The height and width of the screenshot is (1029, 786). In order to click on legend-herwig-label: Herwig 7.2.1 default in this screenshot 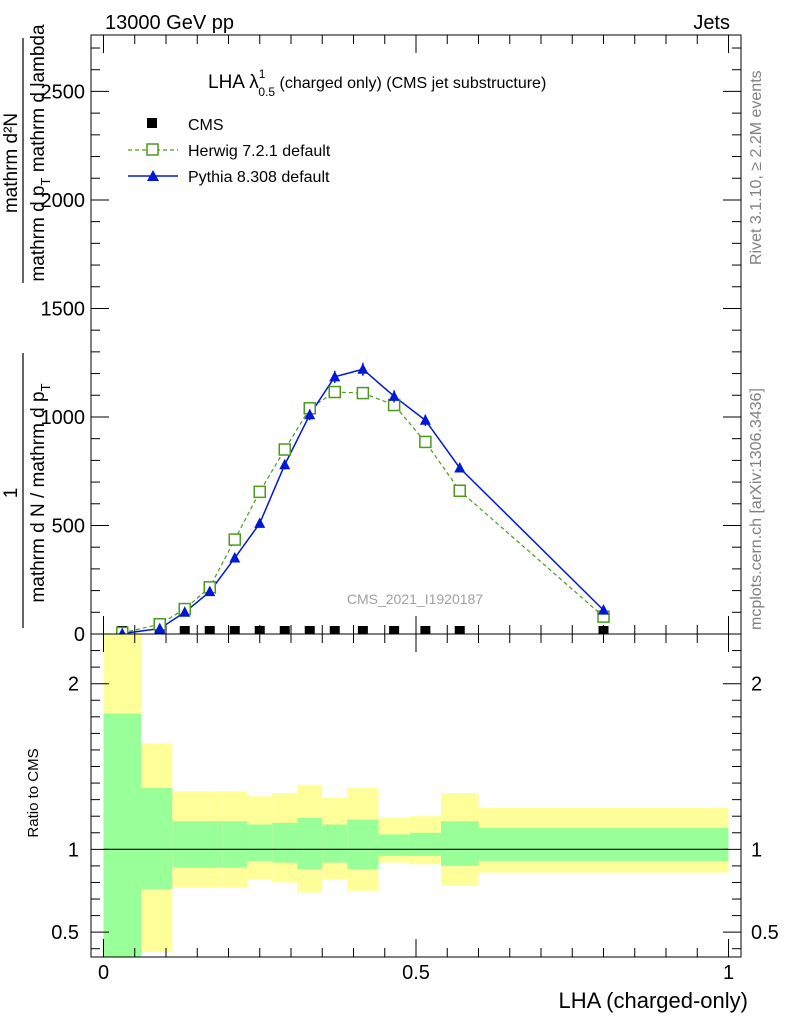, I will do `click(259, 151)`.